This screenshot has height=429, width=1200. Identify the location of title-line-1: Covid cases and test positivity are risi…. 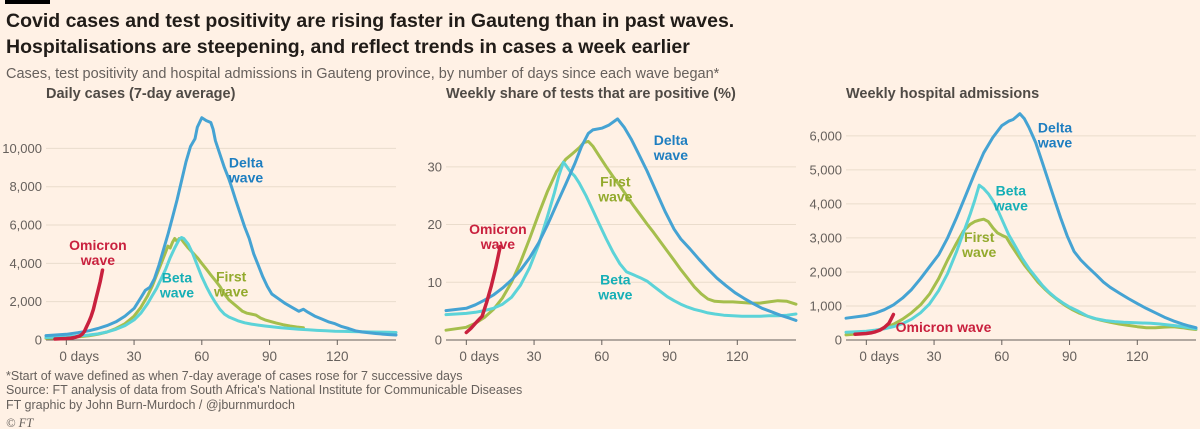
(370, 21).